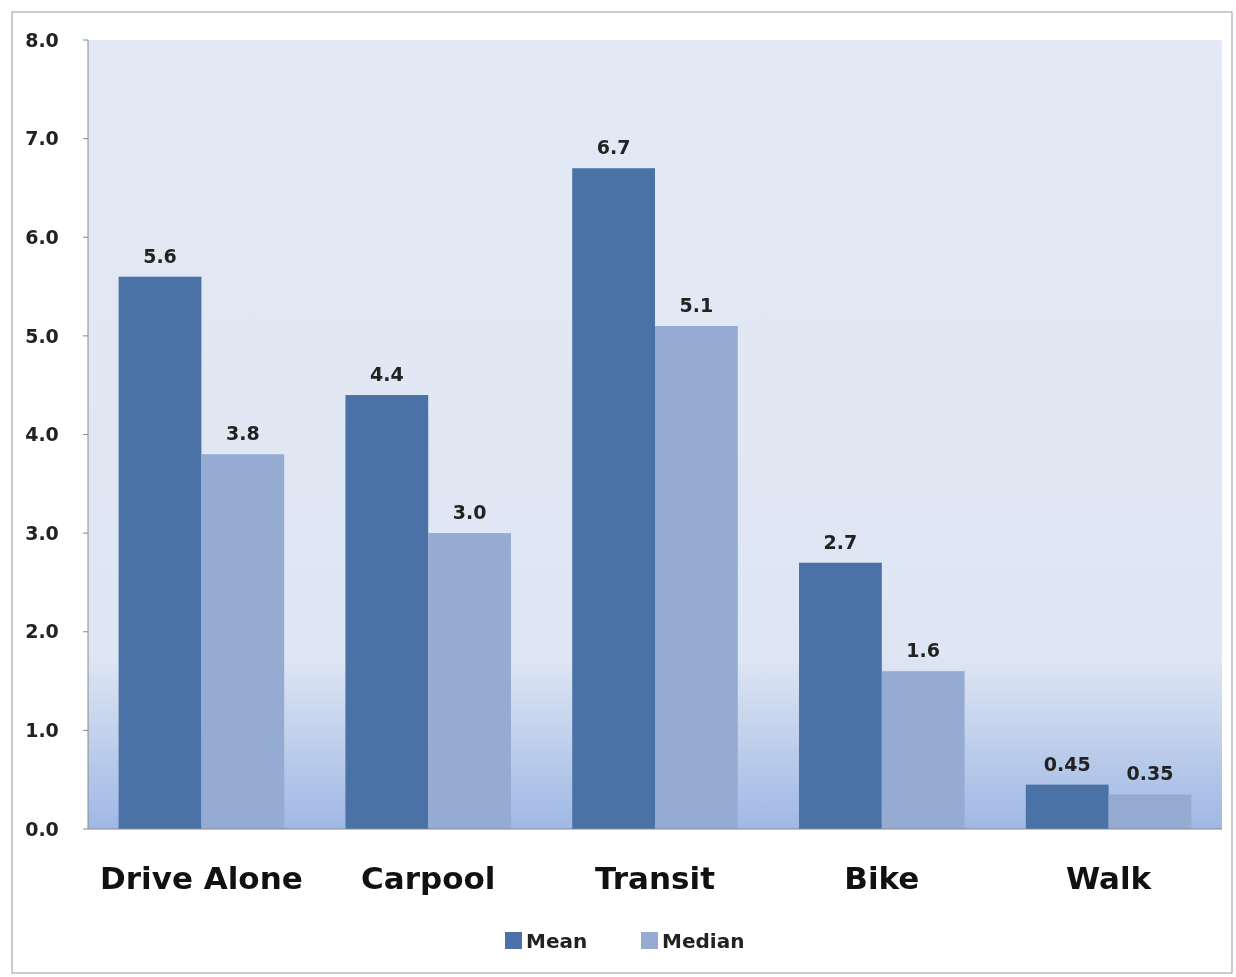  Describe the element at coordinates (42, 532) in the screenshot. I see `y-tick-label: 3.0` at that location.